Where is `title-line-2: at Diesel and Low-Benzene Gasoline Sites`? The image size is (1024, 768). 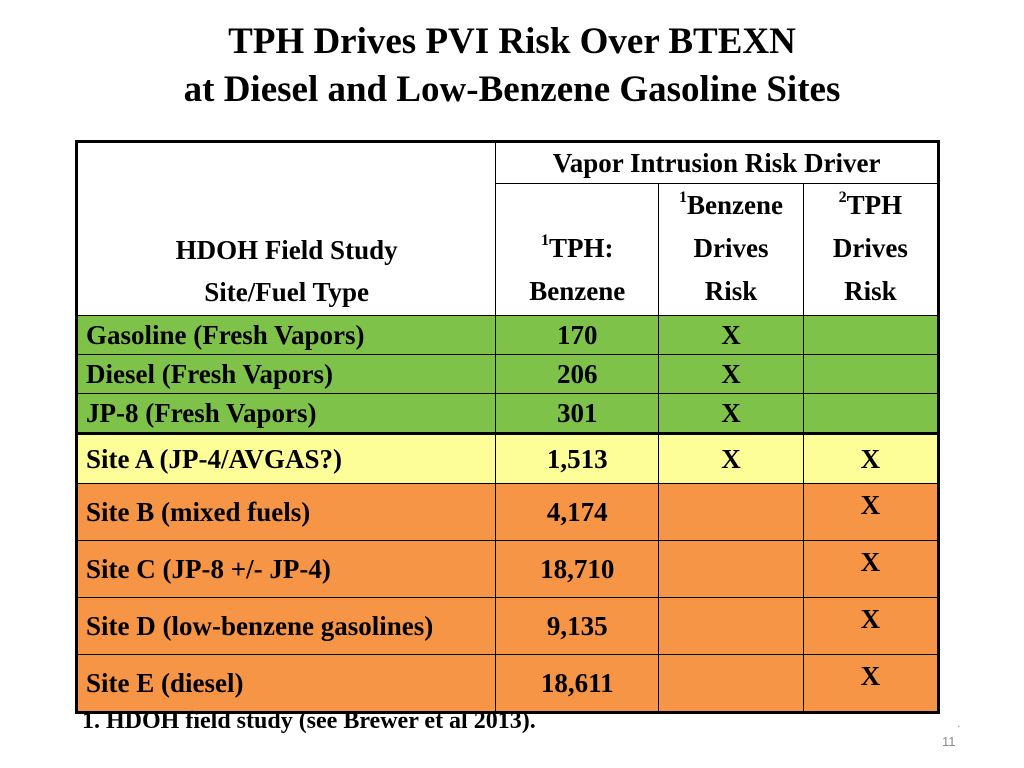
title-line-2: at Diesel and Low-Benzene Gasoline Sites is located at coordinates (512, 89).